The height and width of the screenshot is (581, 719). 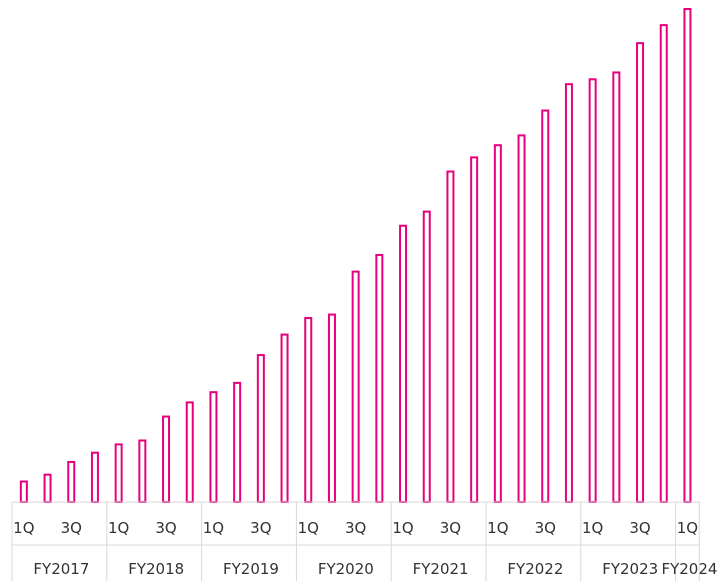 What do you see at coordinates (23, 528) in the screenshot?
I see `tick-label-FY2017-1Q: 1Q` at bounding box center [23, 528].